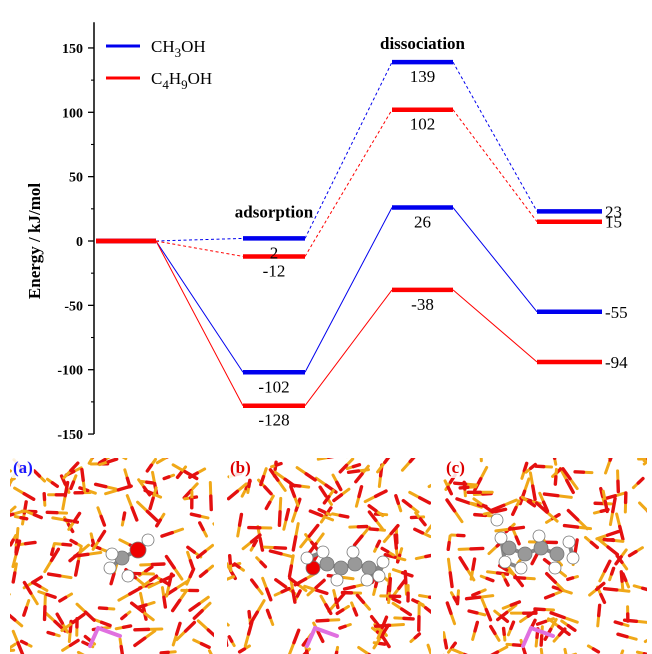  I want to click on structure-panel-b: (b), so click(329, 556).